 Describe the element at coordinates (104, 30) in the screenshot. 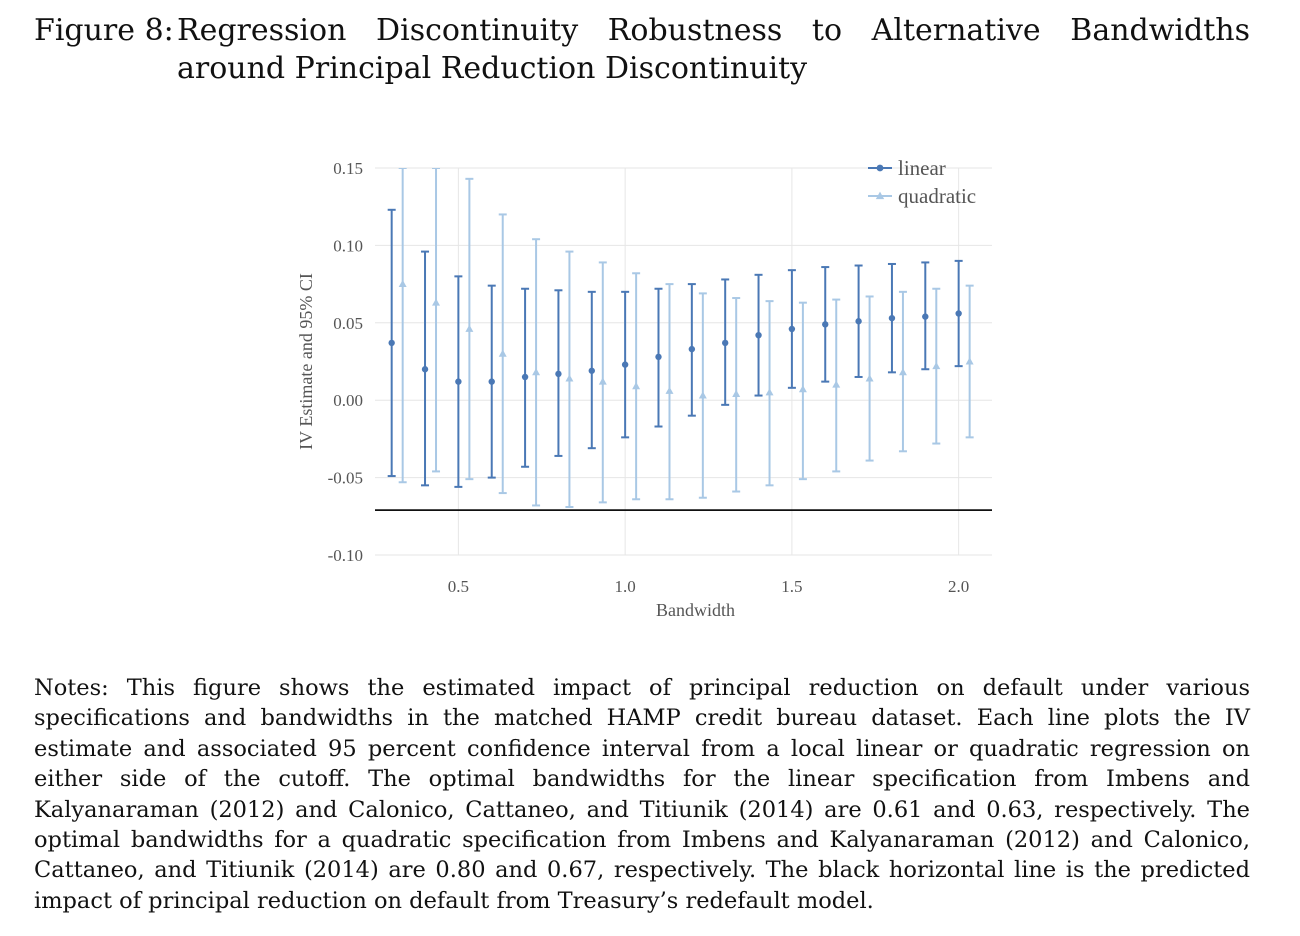

I see `figure-label: Figure 8:` at that location.